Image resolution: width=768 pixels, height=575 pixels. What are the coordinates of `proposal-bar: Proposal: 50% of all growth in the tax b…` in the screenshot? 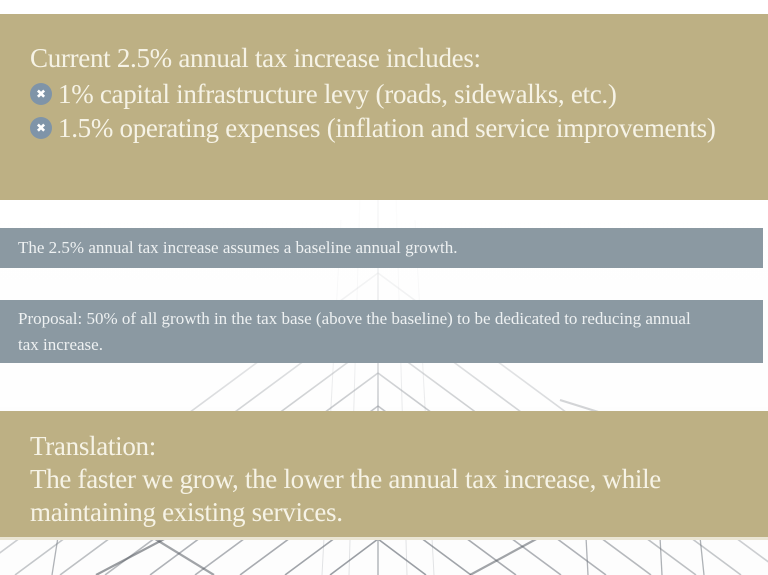 It's located at (381, 331).